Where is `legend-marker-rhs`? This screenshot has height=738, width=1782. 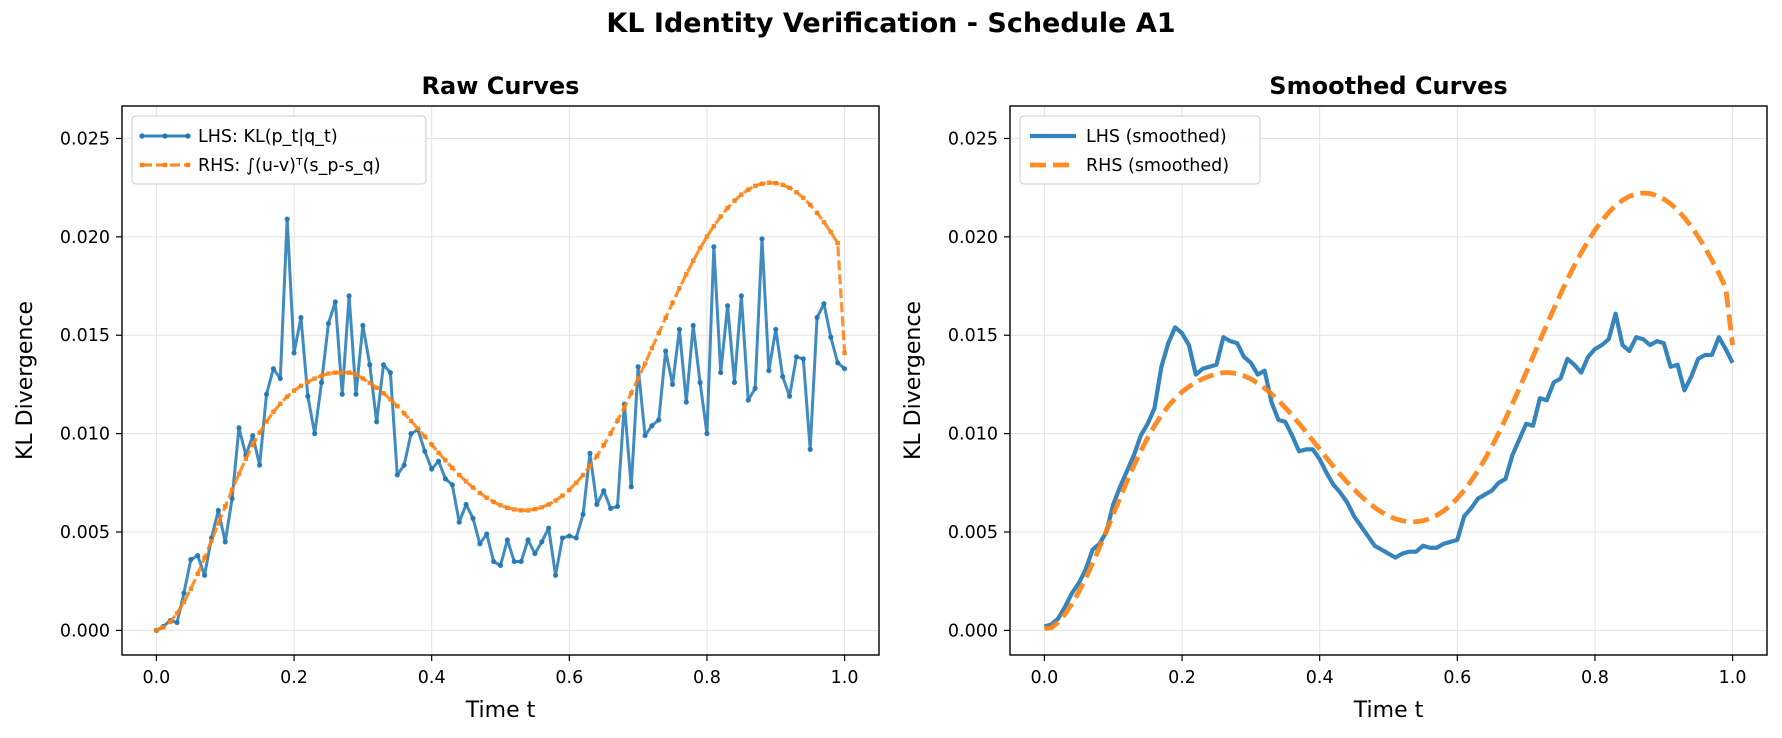
legend-marker-rhs is located at coordinates (188, 165).